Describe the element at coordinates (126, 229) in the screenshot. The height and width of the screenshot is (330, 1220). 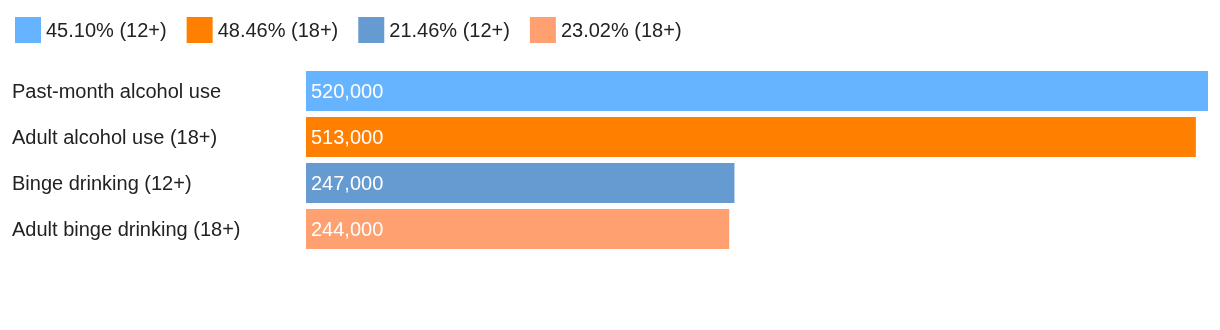
I see `y-tick-label: Adult binge drinking (18+)` at that location.